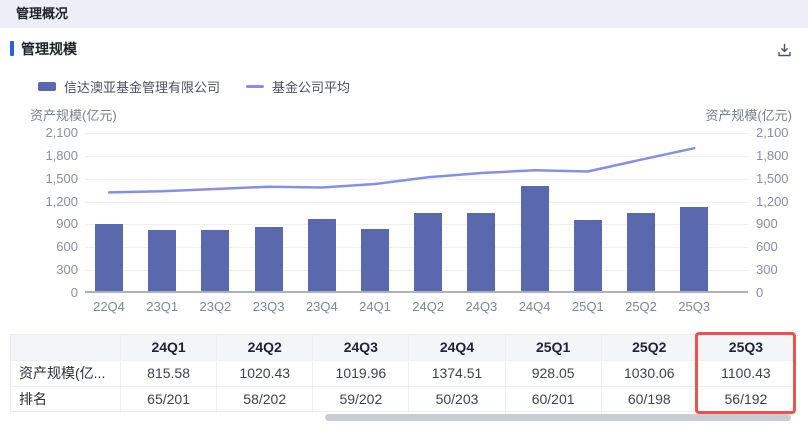 The width and height of the screenshot is (808, 426). Describe the element at coordinates (361, 400) in the screenshot. I see `table-cell-24Q3: 59/202` at that location.